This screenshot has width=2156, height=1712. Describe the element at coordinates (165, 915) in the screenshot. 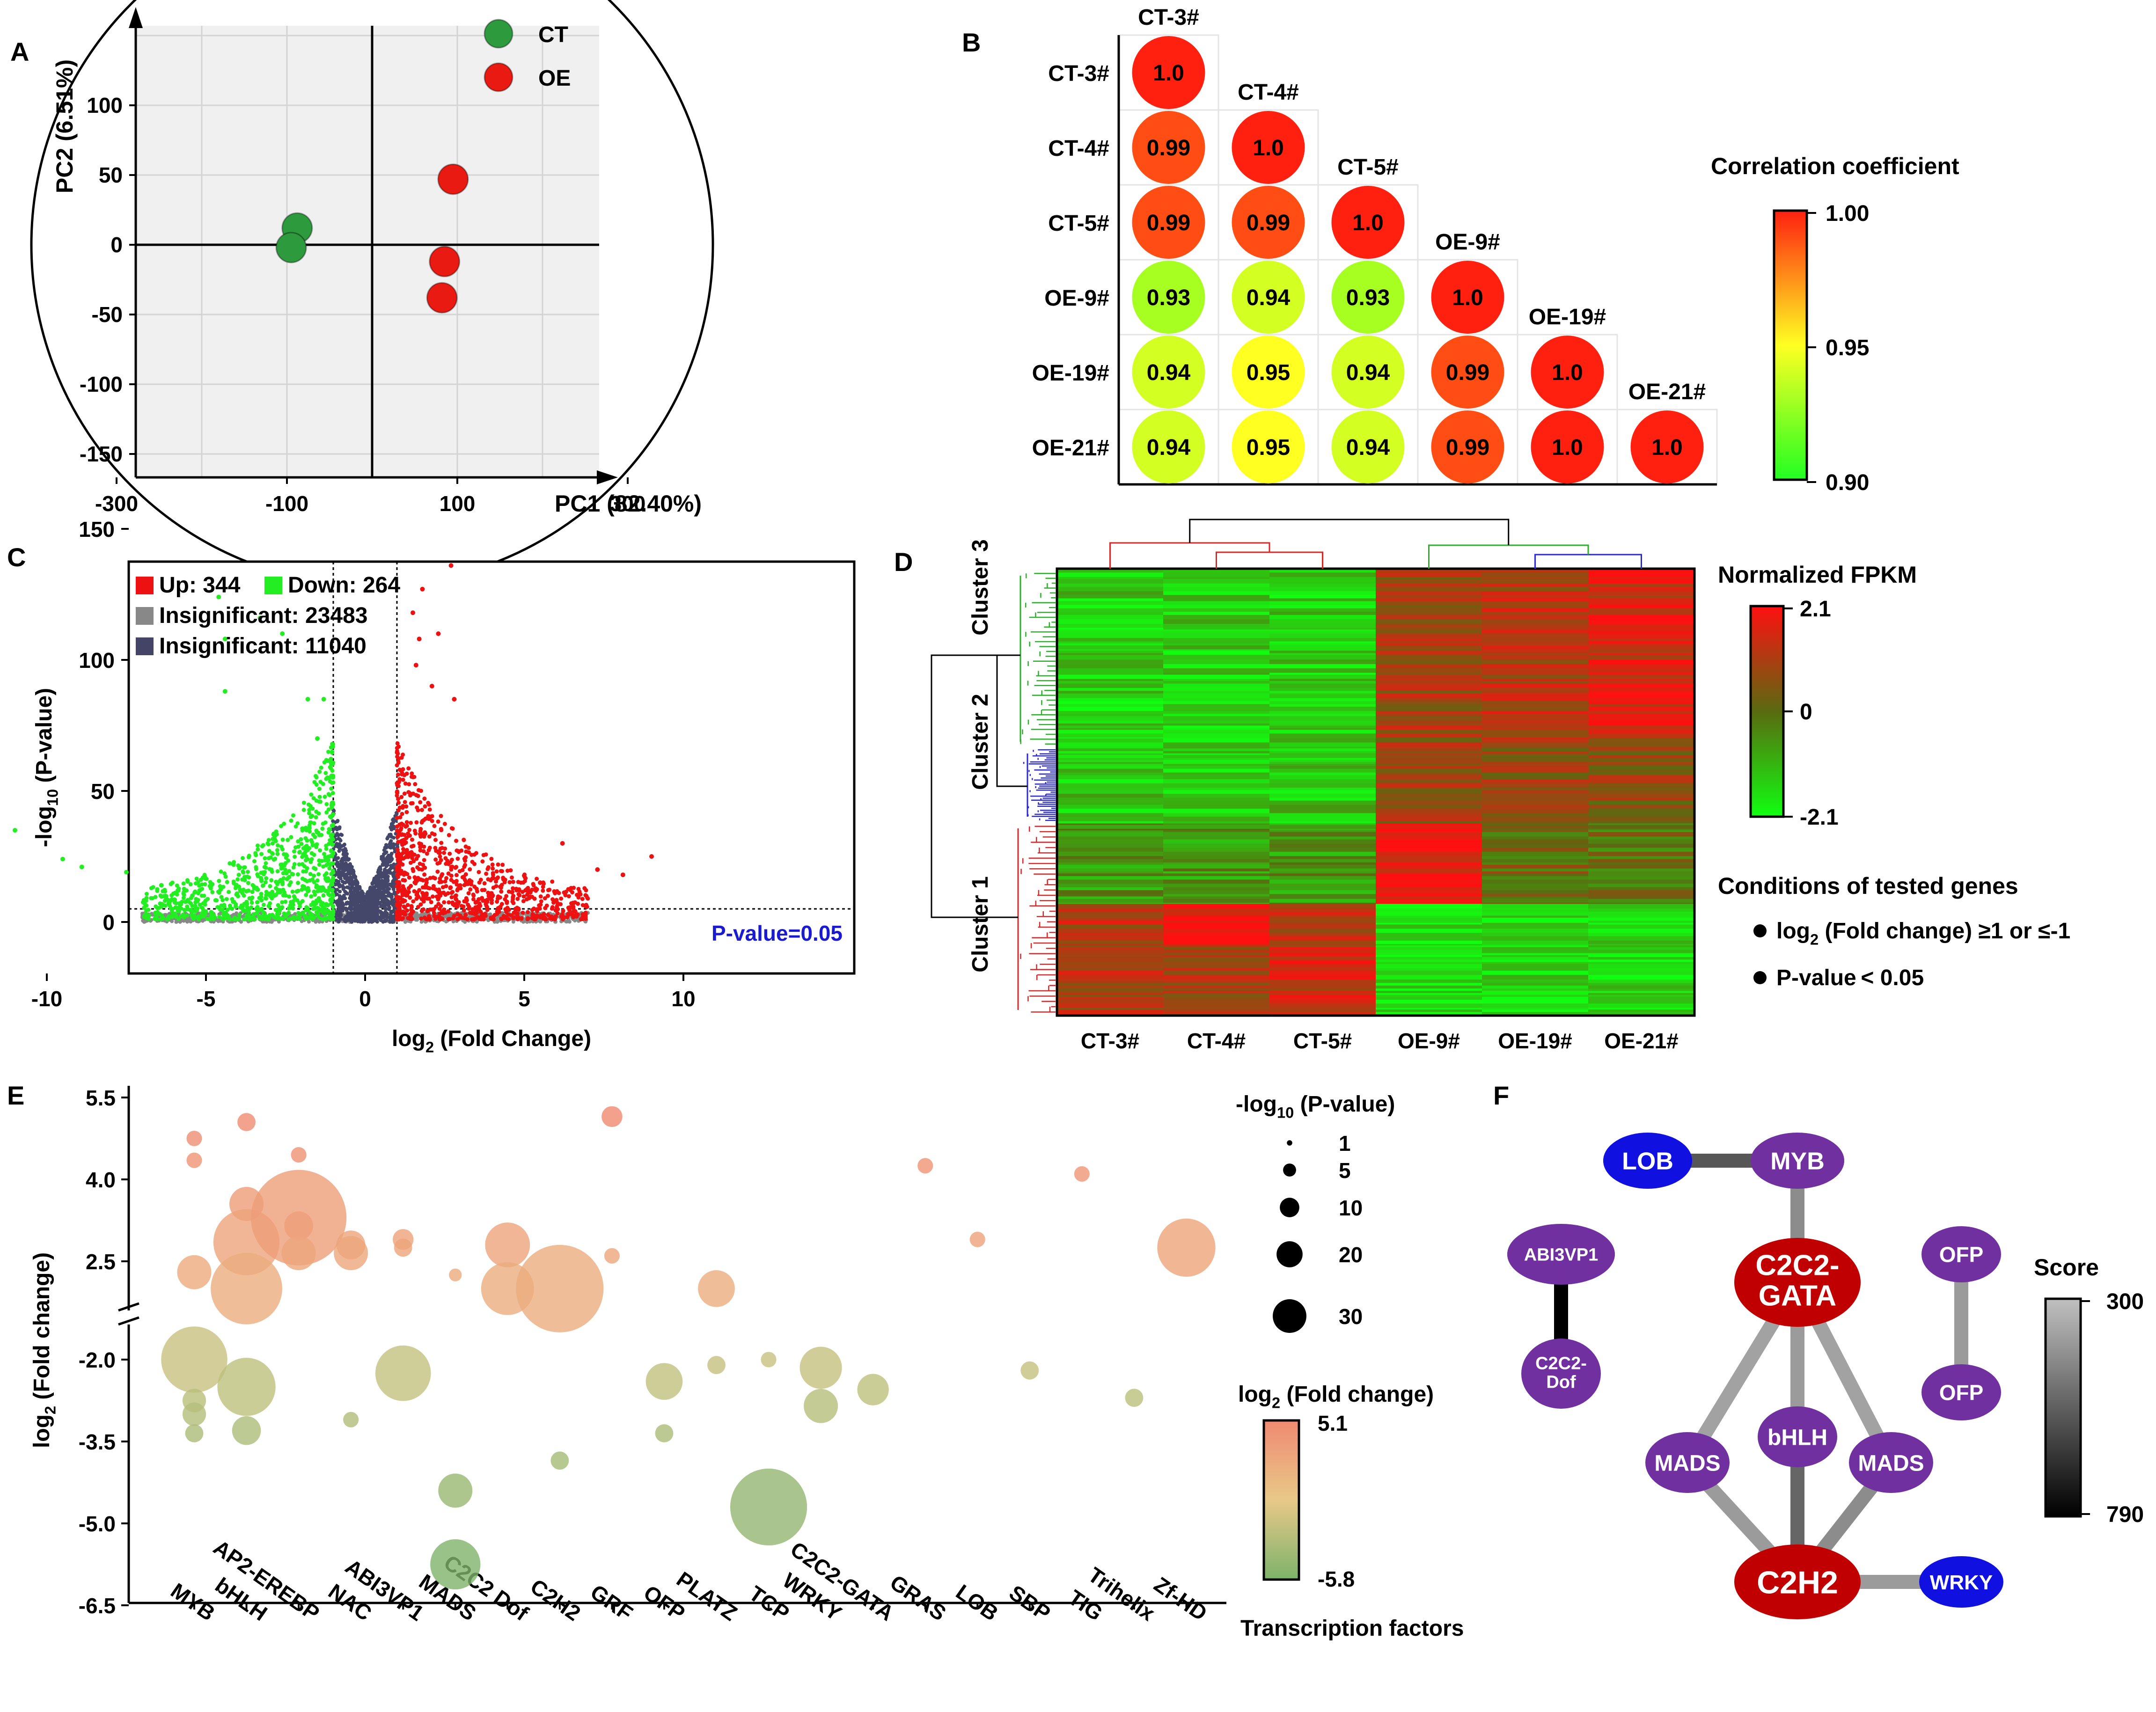

I see `volcano-point-insignificant` at that location.